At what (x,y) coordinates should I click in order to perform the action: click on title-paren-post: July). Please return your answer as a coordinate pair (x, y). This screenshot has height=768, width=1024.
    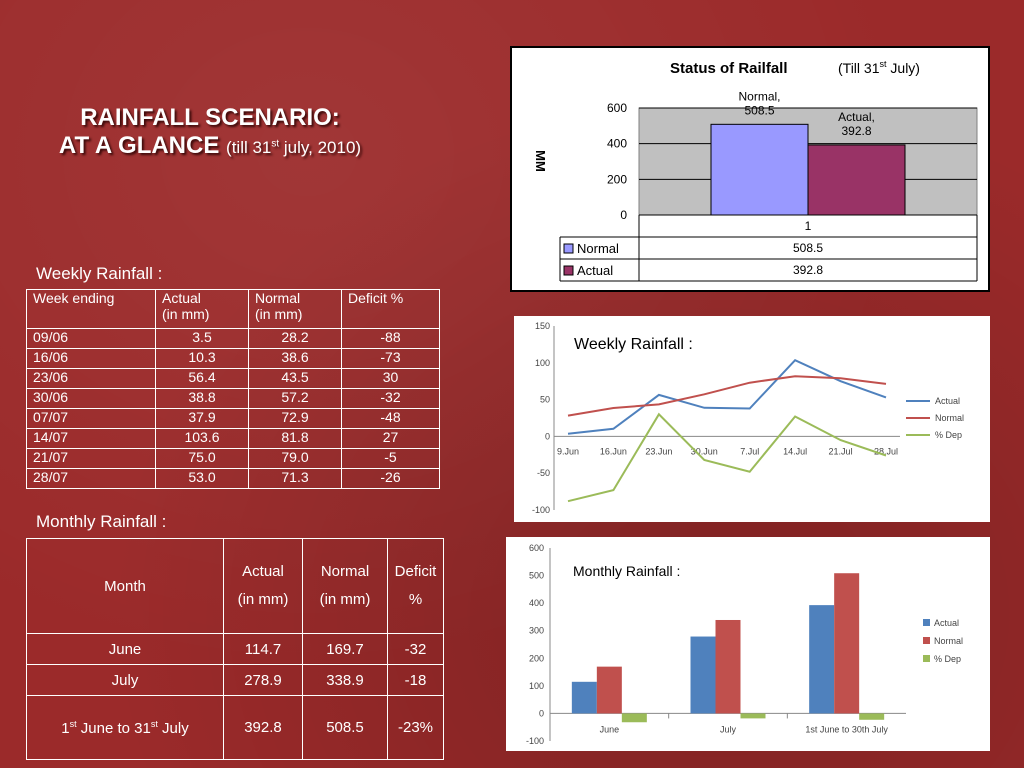
    Looking at the image, I should click on (903, 68).